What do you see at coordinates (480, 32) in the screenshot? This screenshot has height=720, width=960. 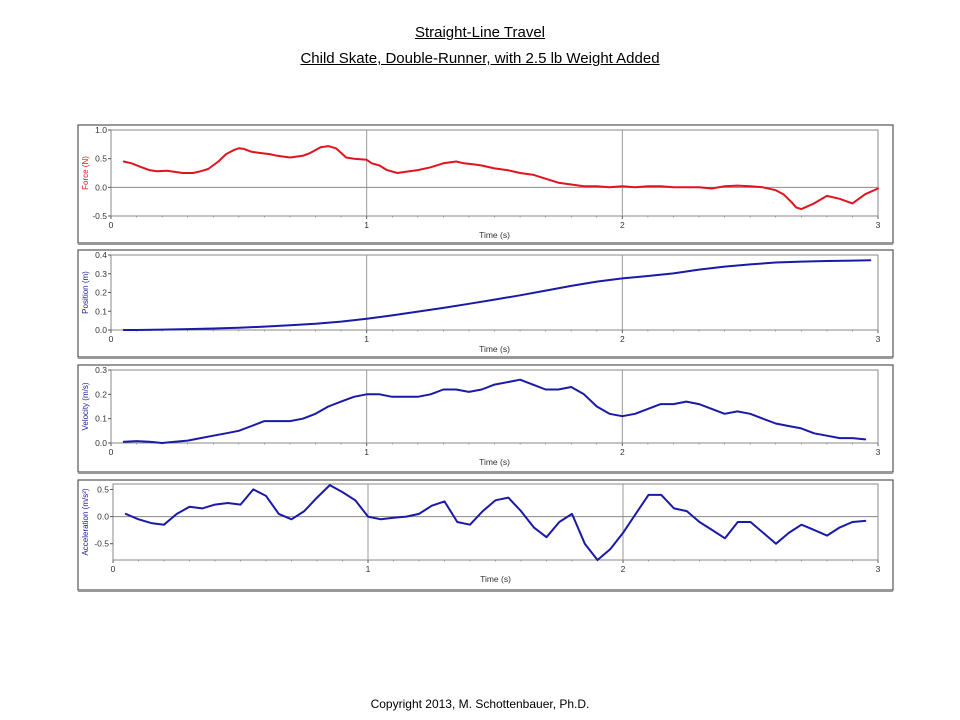 I see `chart-title: Straight-Line Travel` at bounding box center [480, 32].